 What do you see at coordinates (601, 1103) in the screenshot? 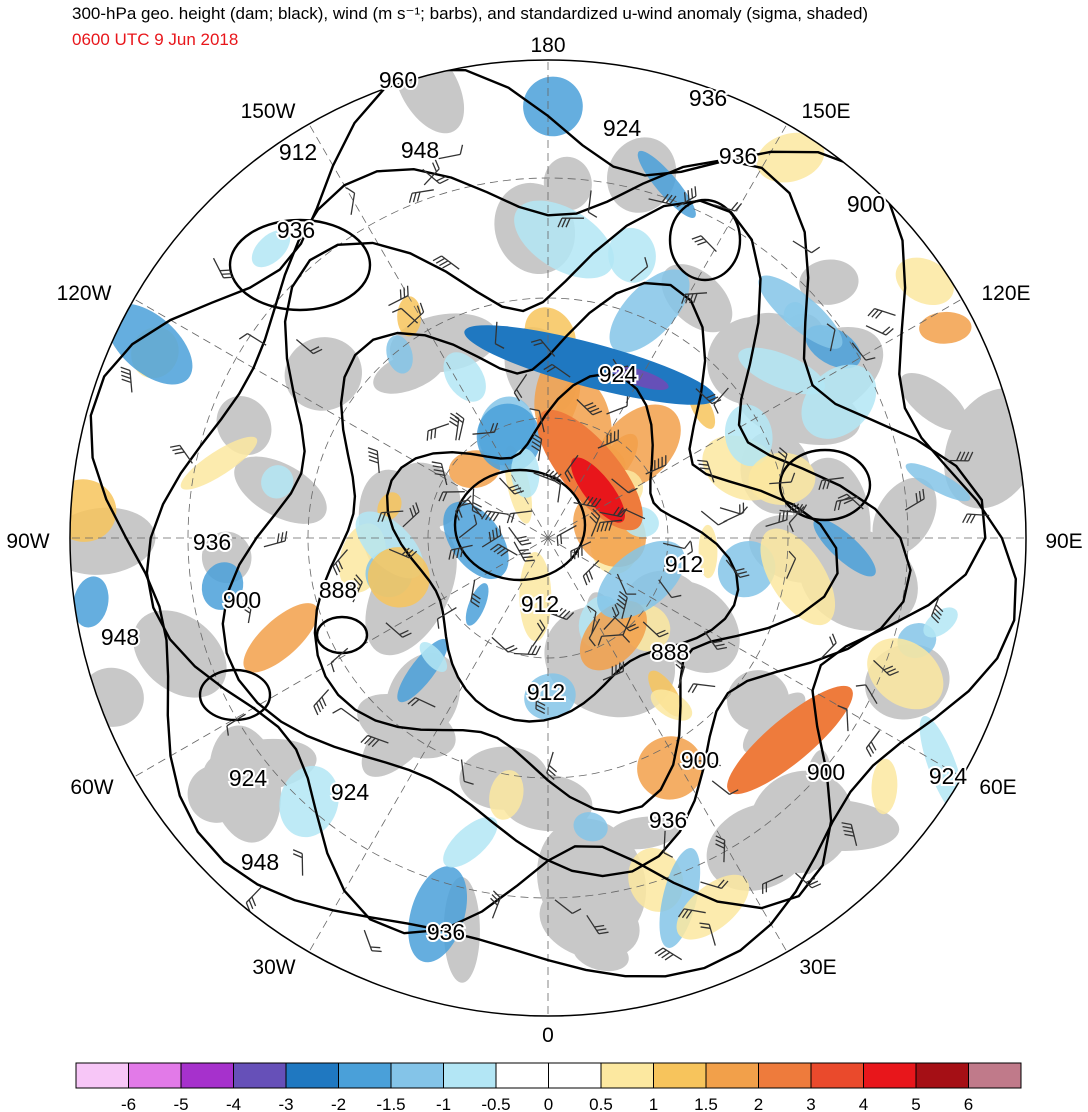
I see `colorbar-tick-label: 0.5` at bounding box center [601, 1103].